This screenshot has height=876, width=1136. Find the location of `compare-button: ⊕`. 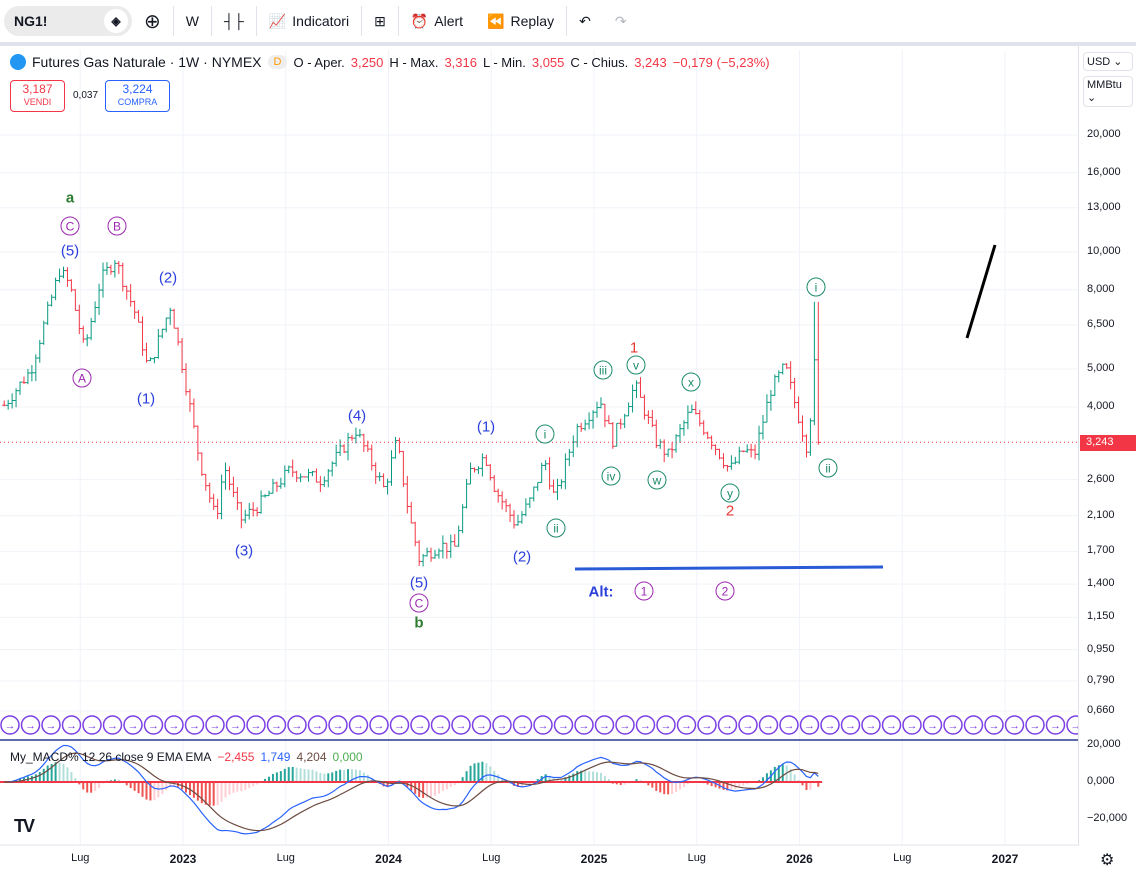

compare-button: ⊕ is located at coordinates (153, 21).